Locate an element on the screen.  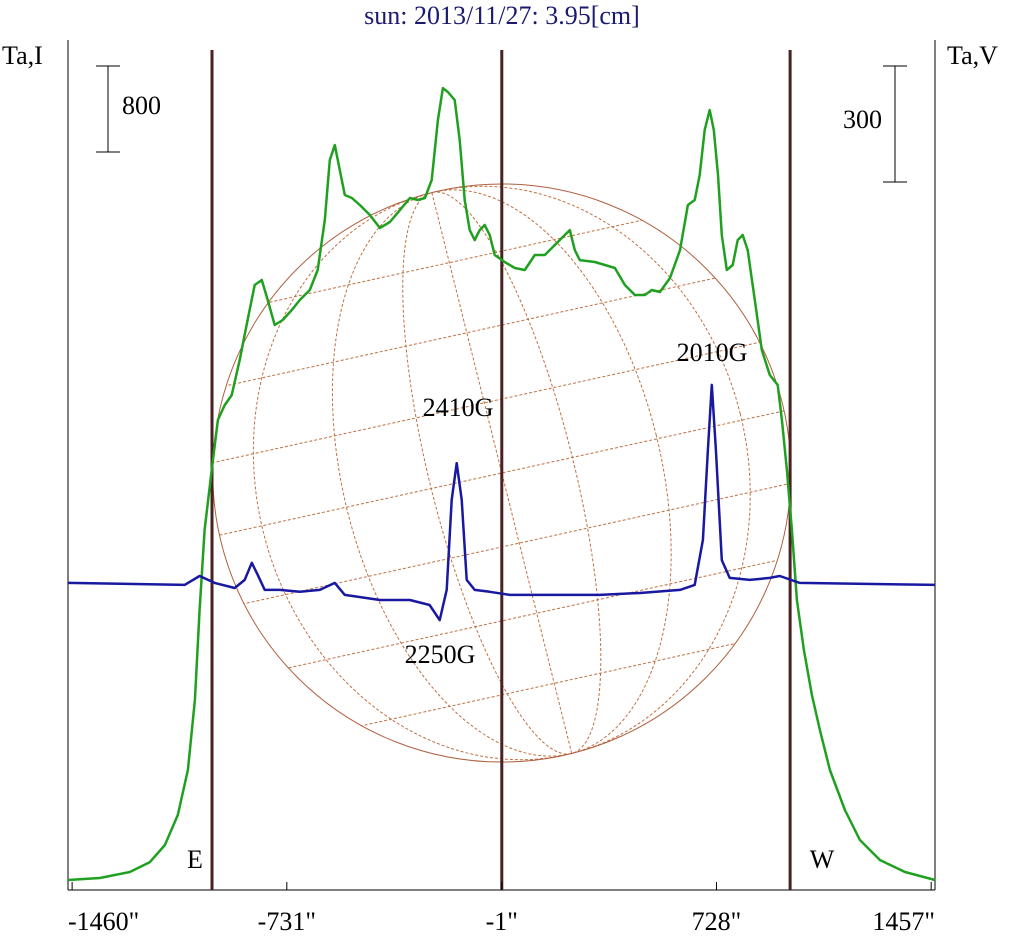
x-tick-label: -1" is located at coordinates (502, 921).